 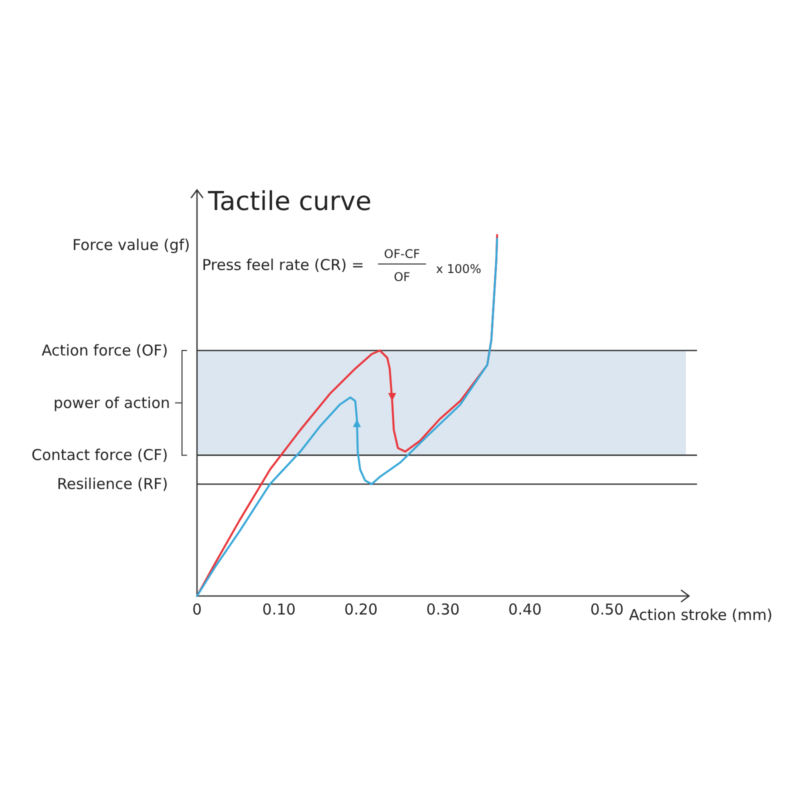 What do you see at coordinates (197, 609) in the screenshot?
I see `x-tick-label: 0` at bounding box center [197, 609].